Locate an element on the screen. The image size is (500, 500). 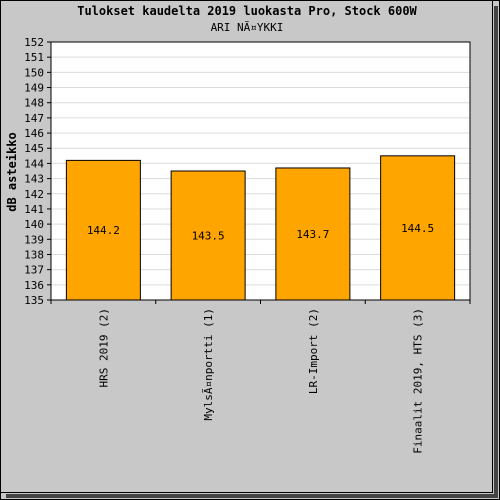
data-label: 143.7 is located at coordinates (312, 234).